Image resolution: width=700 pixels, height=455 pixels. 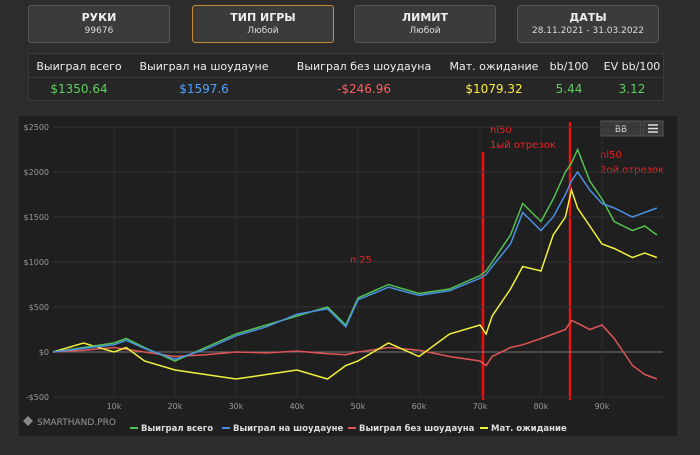 What do you see at coordinates (177, 429) in the screenshot?
I see `legend-label: Выиграл всего` at bounding box center [177, 429].